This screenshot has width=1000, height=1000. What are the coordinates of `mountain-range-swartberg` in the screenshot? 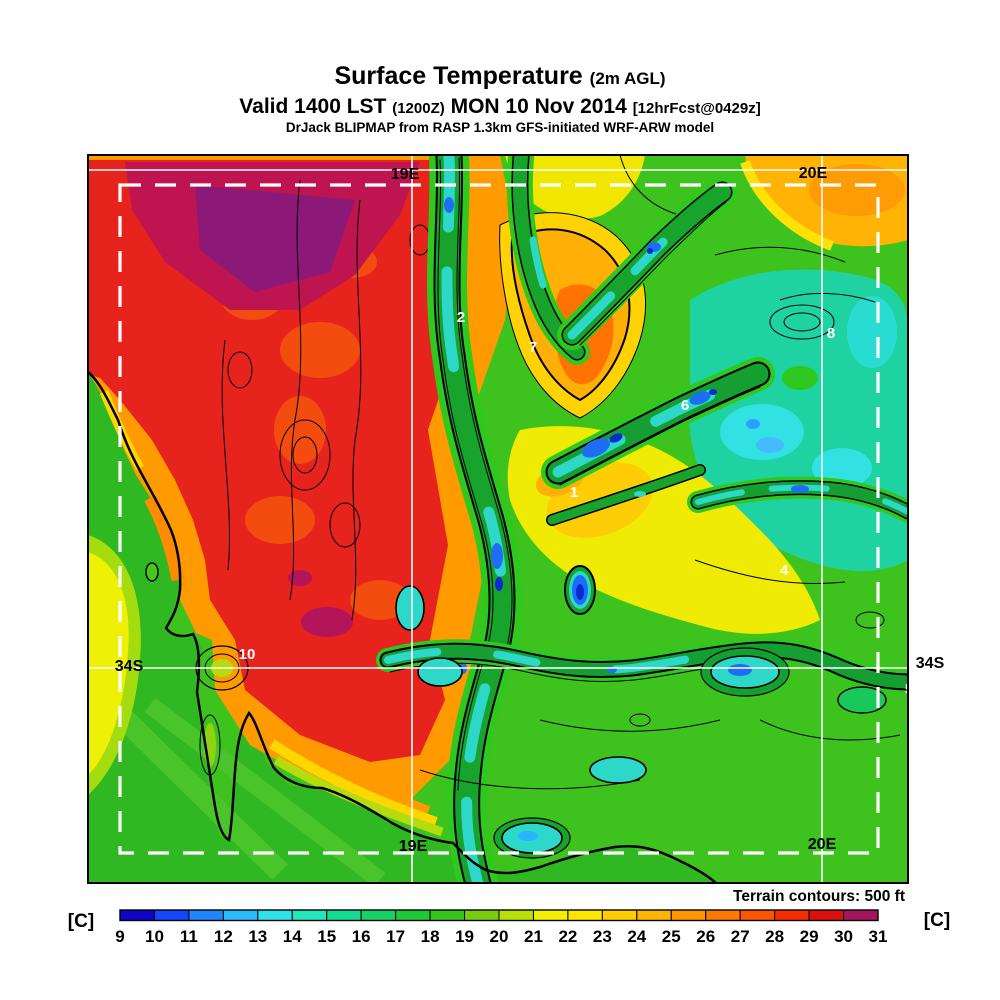 It's located at (797, 499).